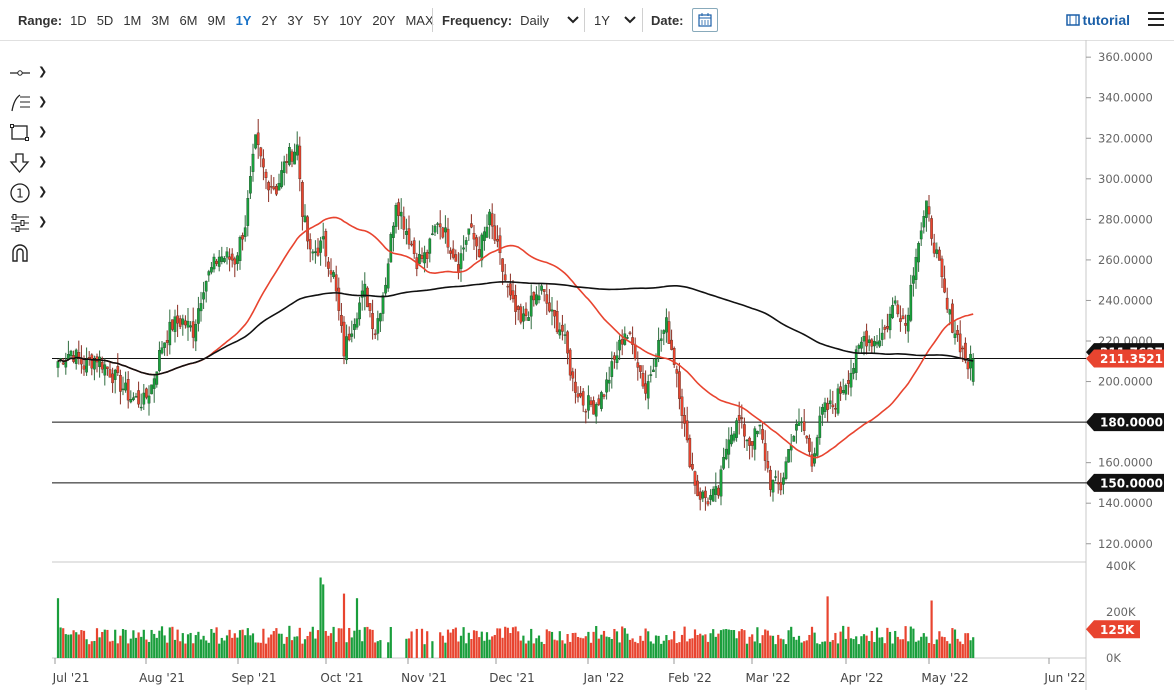 Image resolution: width=1174 pixels, height=692 pixels. Describe the element at coordinates (295, 20) in the screenshot. I see `range-button-3y: 3Y` at that location.